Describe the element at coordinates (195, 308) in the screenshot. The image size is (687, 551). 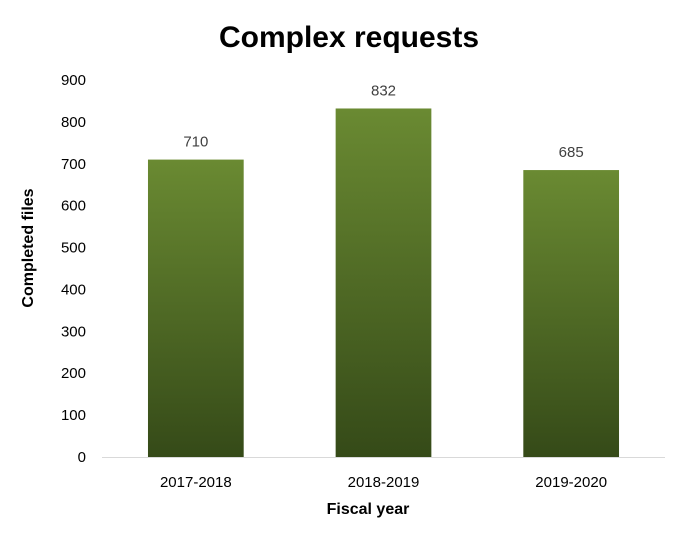
I see `bar-2017-2018` at that location.